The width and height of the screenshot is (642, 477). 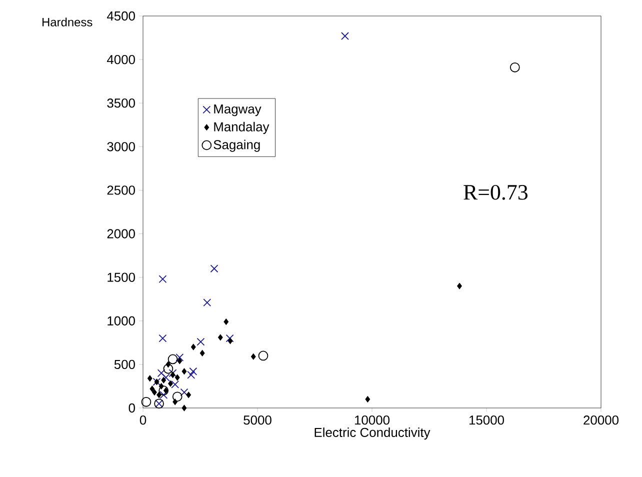 I want to click on y-tick-label: 4500, so click(x=120, y=16).